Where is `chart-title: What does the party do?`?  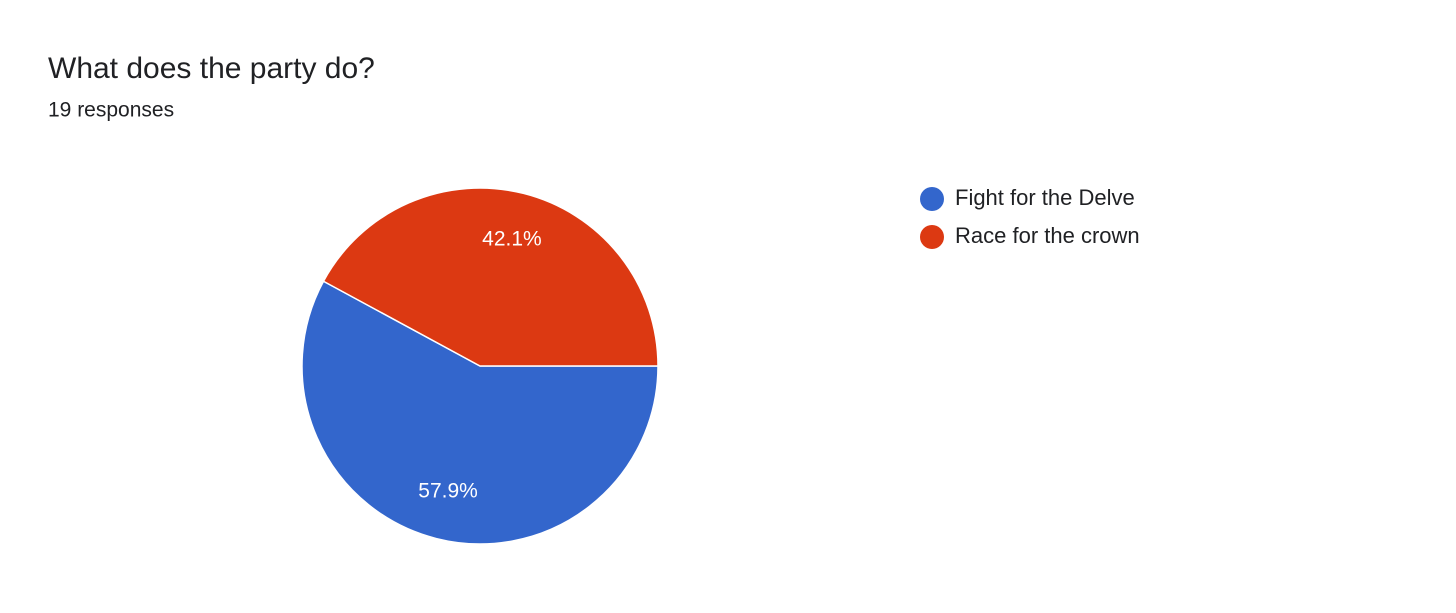 chart-title: What does the party do? is located at coordinates (211, 68).